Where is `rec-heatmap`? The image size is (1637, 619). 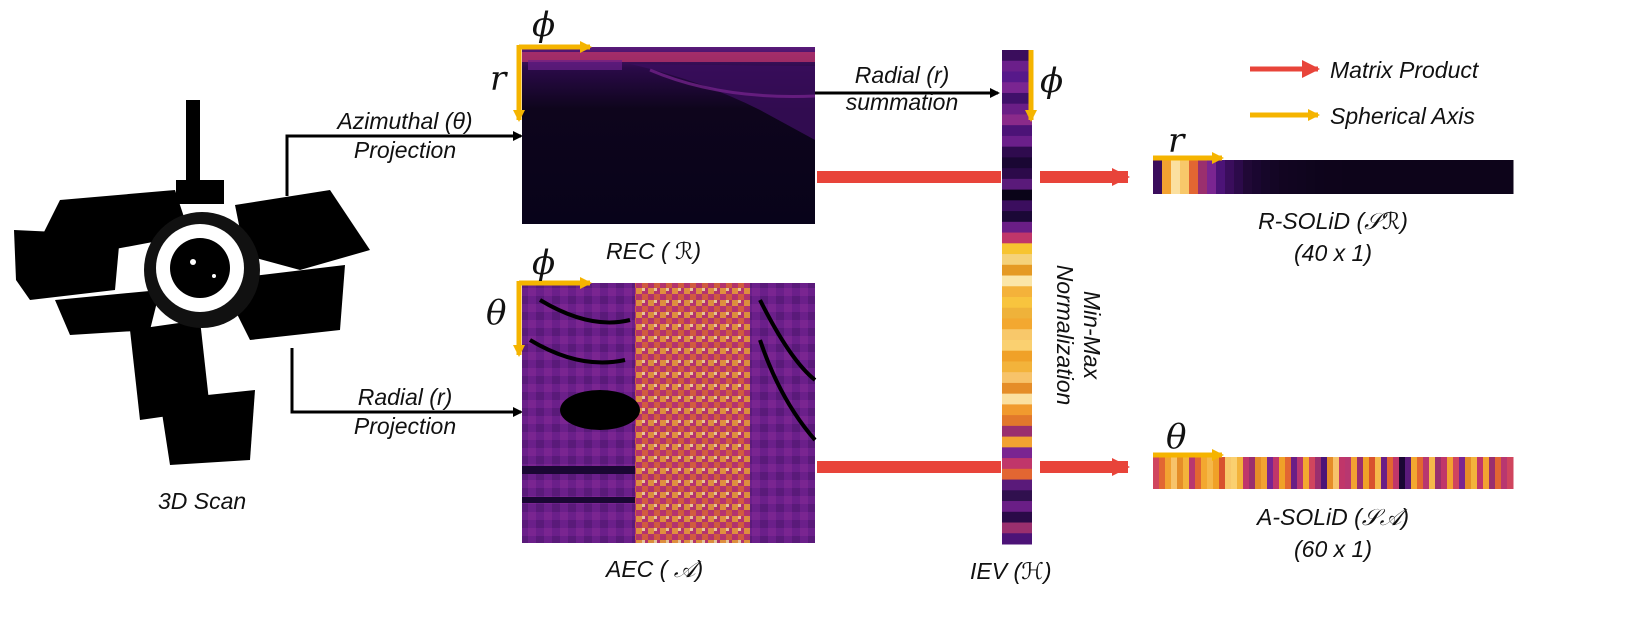
rec-heatmap is located at coordinates (669, 135).